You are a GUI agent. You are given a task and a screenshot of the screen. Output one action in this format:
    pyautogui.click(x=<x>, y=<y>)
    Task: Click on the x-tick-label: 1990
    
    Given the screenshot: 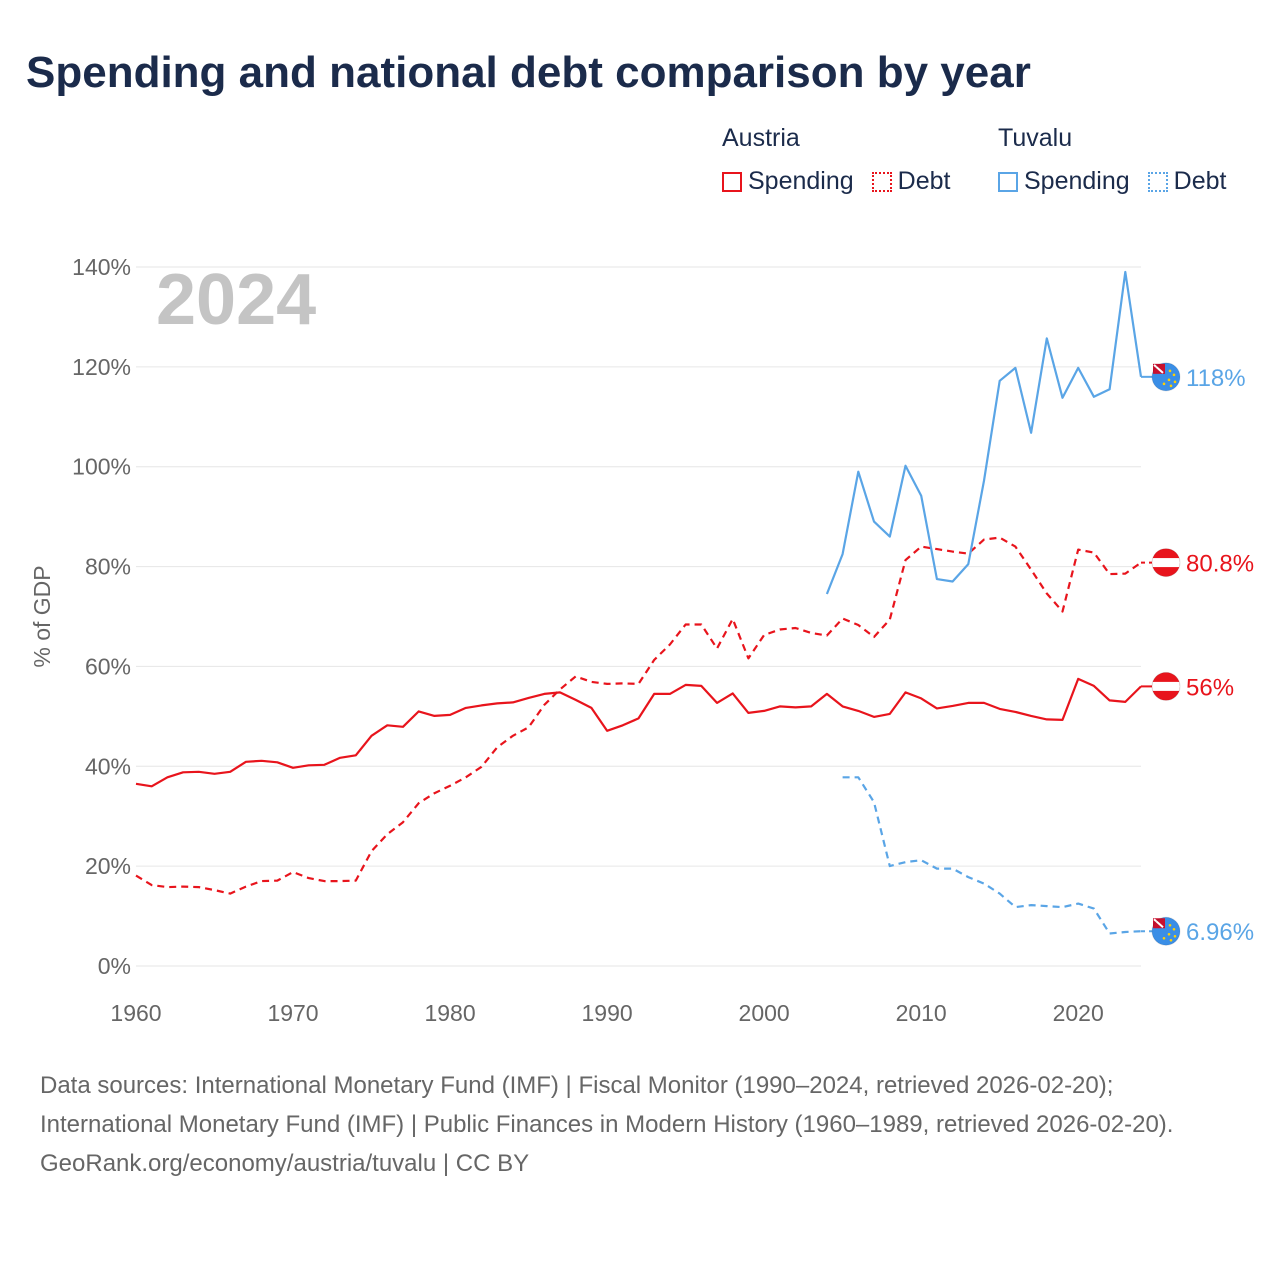 What is the action you would take?
    pyautogui.click(x=607, y=1013)
    